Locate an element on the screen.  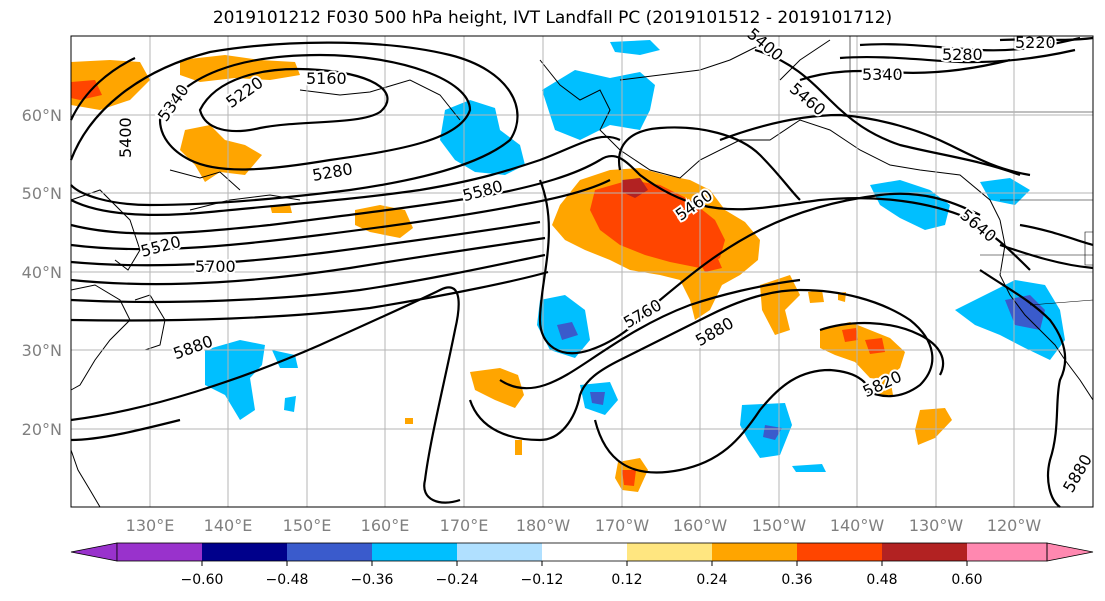
lat-label: 50°N is located at coordinates (42, 193).